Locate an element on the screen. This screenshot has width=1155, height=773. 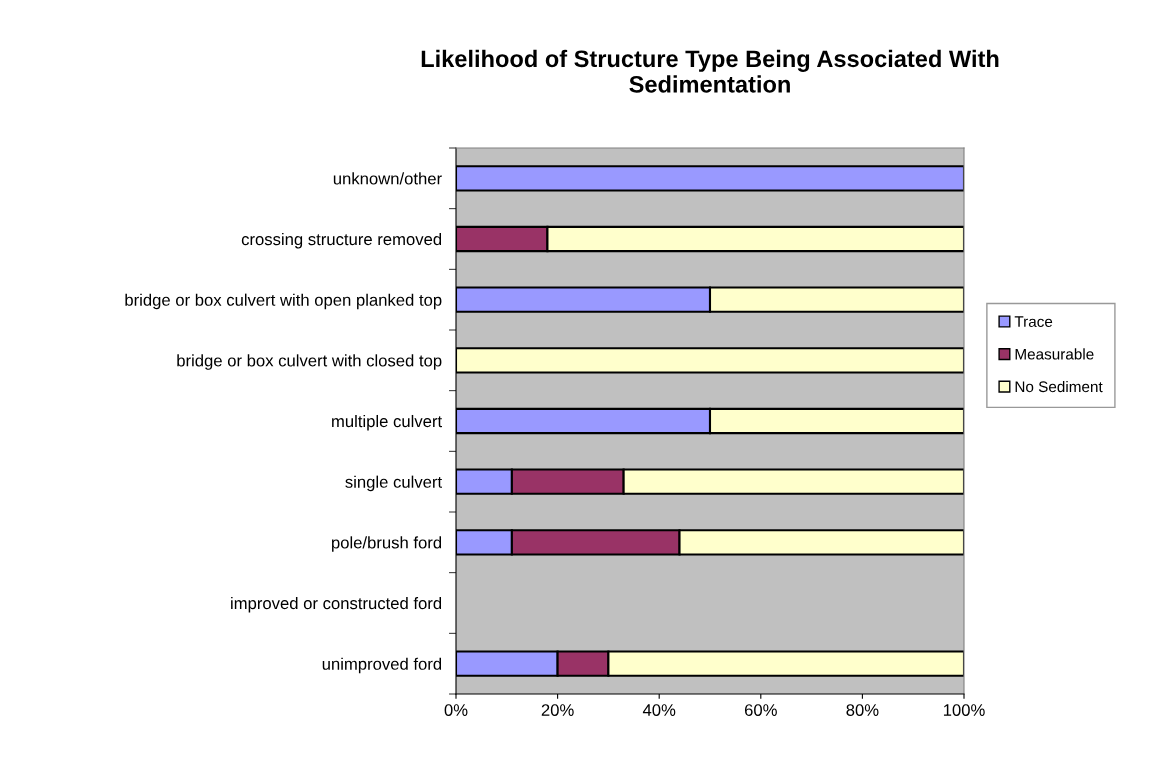
y-tick-label: multiple culvert is located at coordinates (387, 422).